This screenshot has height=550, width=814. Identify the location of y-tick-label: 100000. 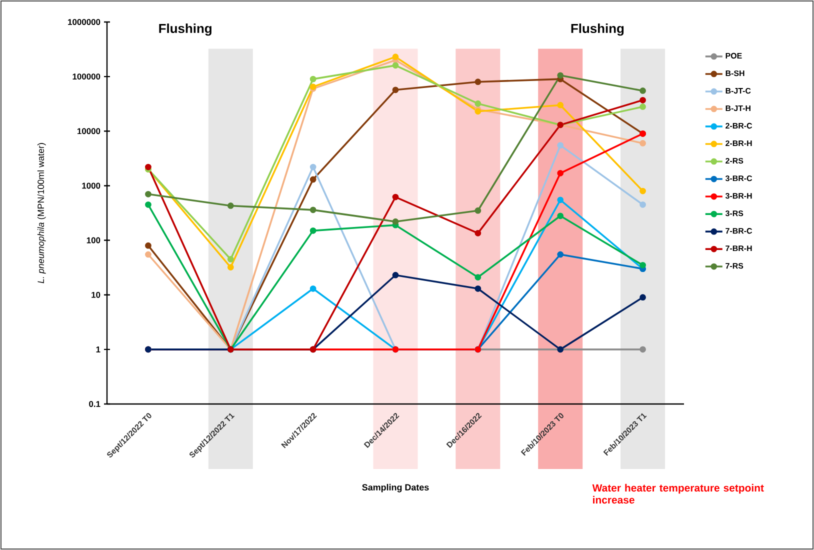
(86, 77).